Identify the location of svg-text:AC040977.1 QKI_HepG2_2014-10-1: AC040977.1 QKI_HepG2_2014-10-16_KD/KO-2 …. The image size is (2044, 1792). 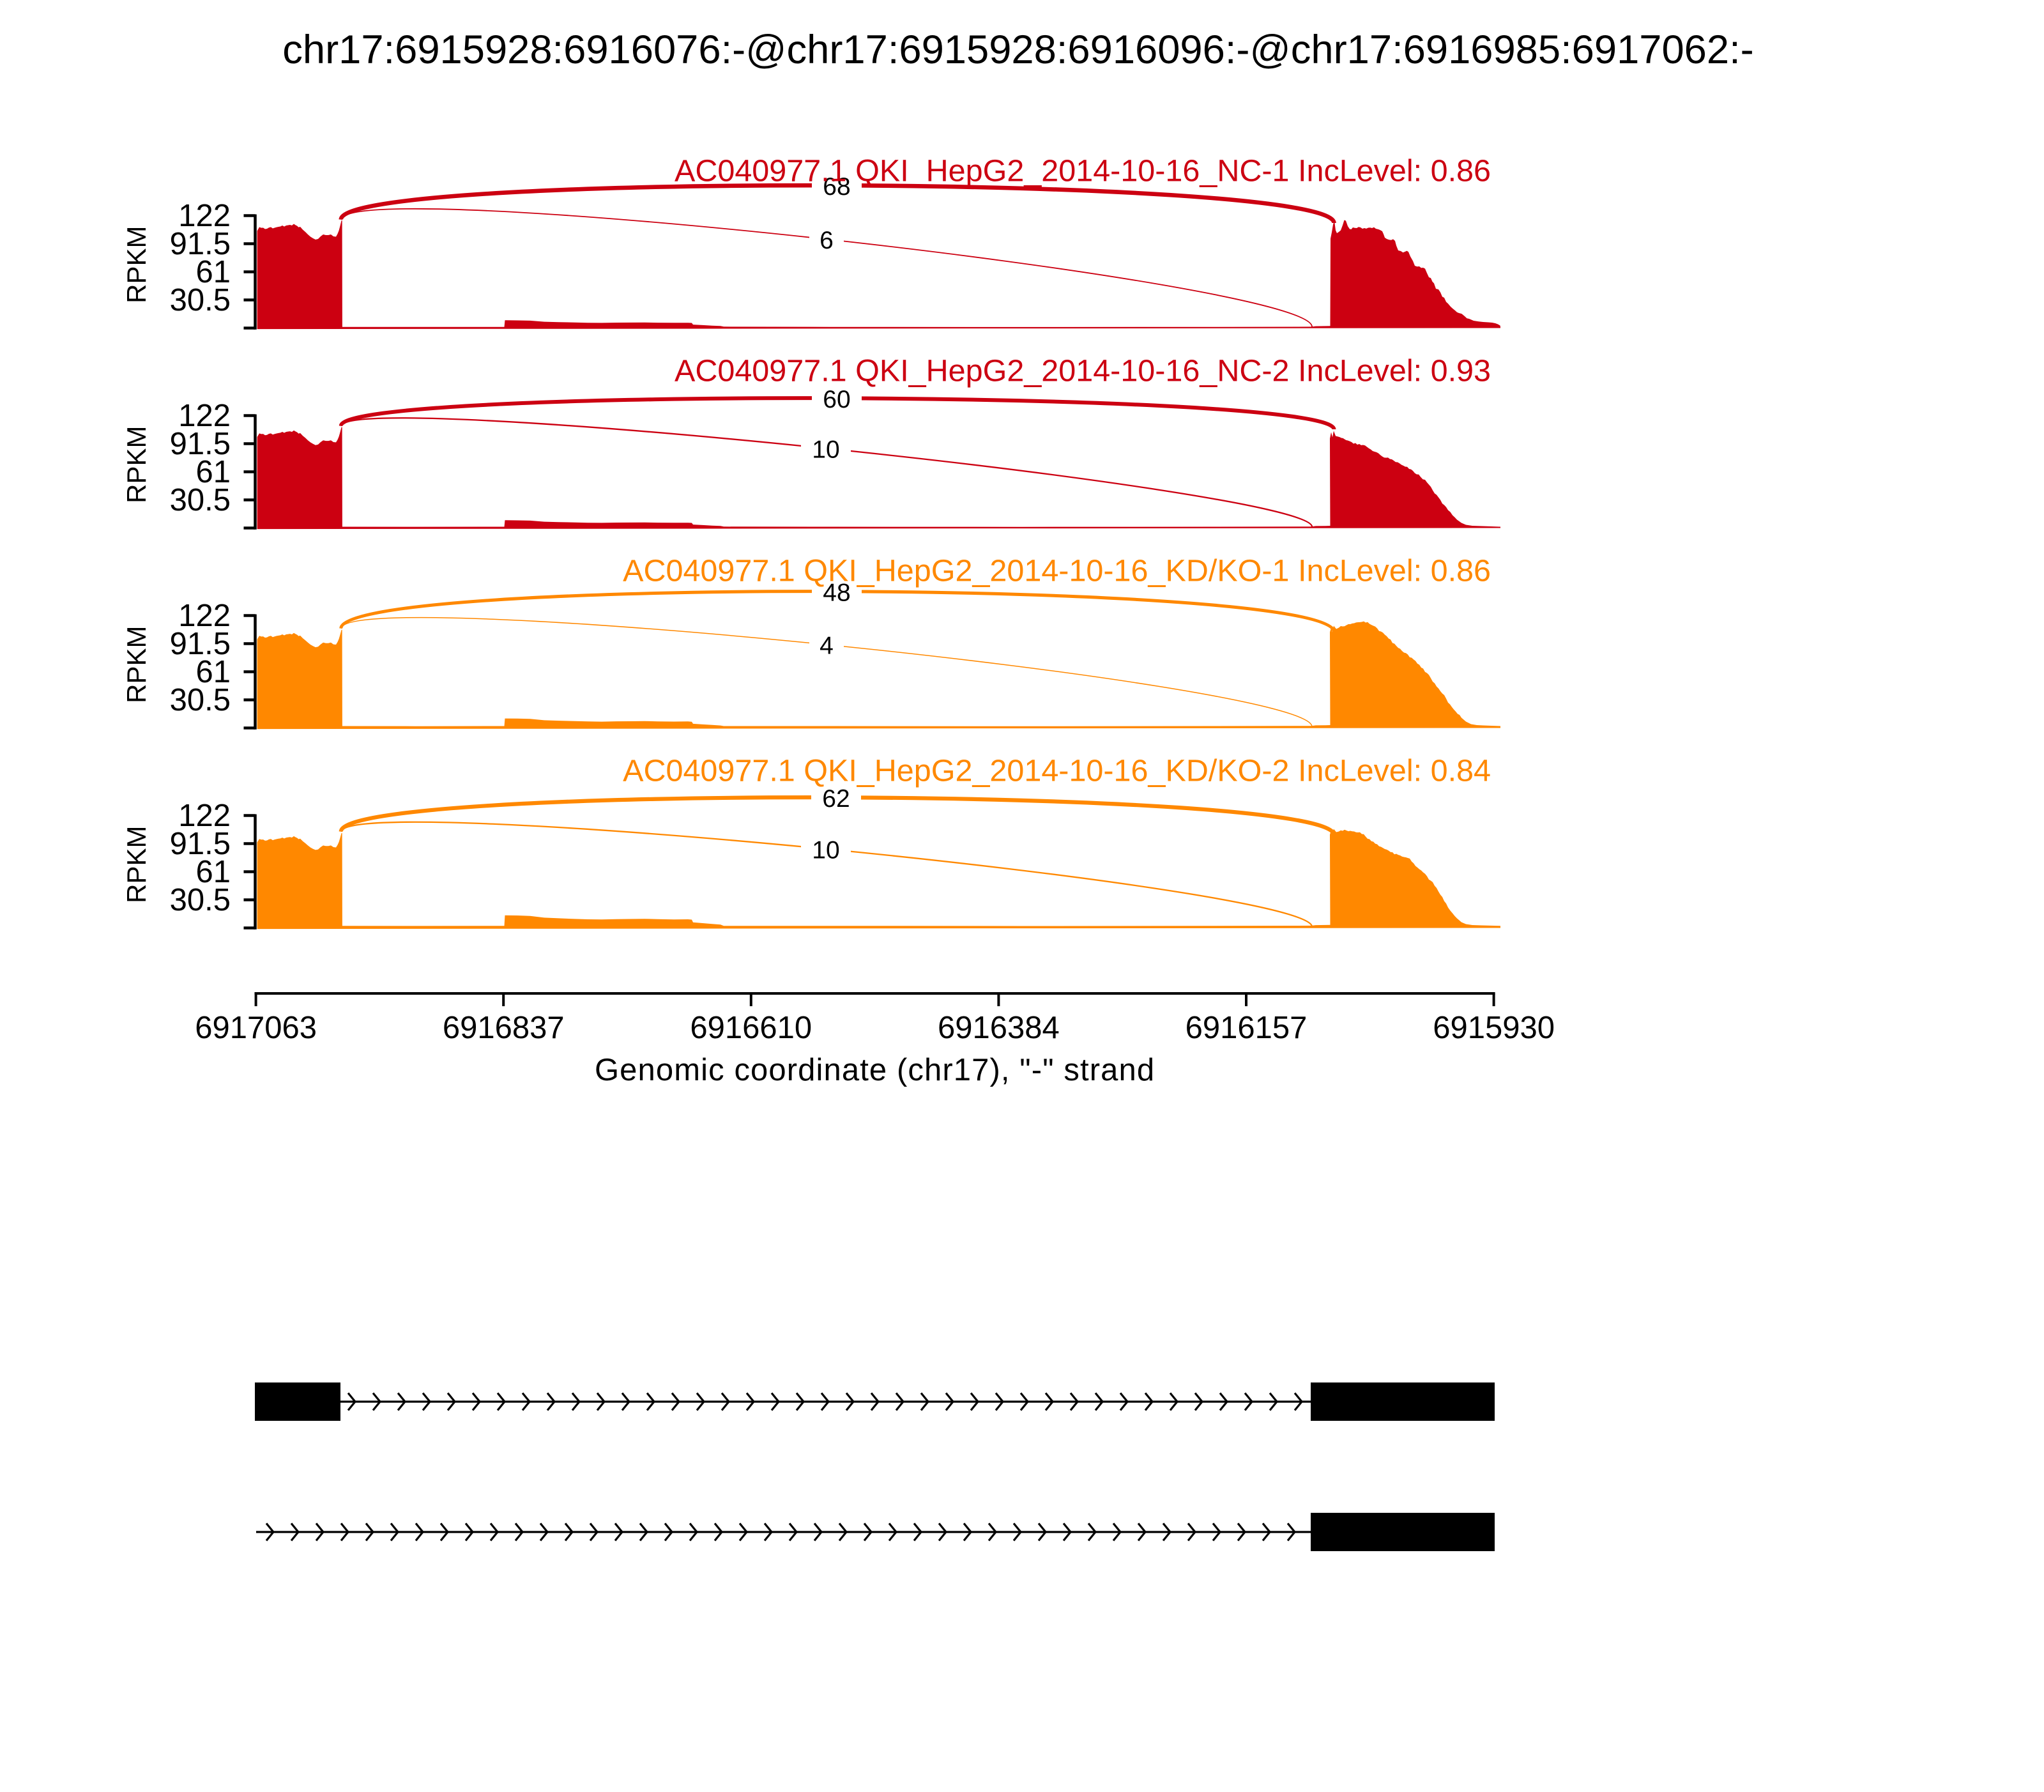
(1057, 771).